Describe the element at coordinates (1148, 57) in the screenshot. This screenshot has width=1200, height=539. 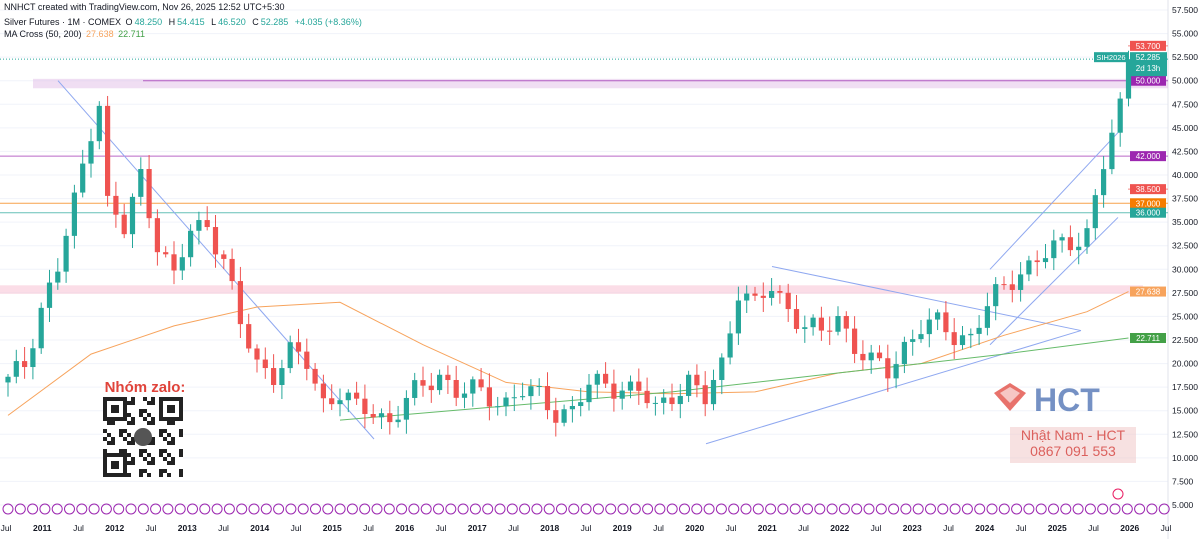
I see `last-price-label: 52.285` at that location.